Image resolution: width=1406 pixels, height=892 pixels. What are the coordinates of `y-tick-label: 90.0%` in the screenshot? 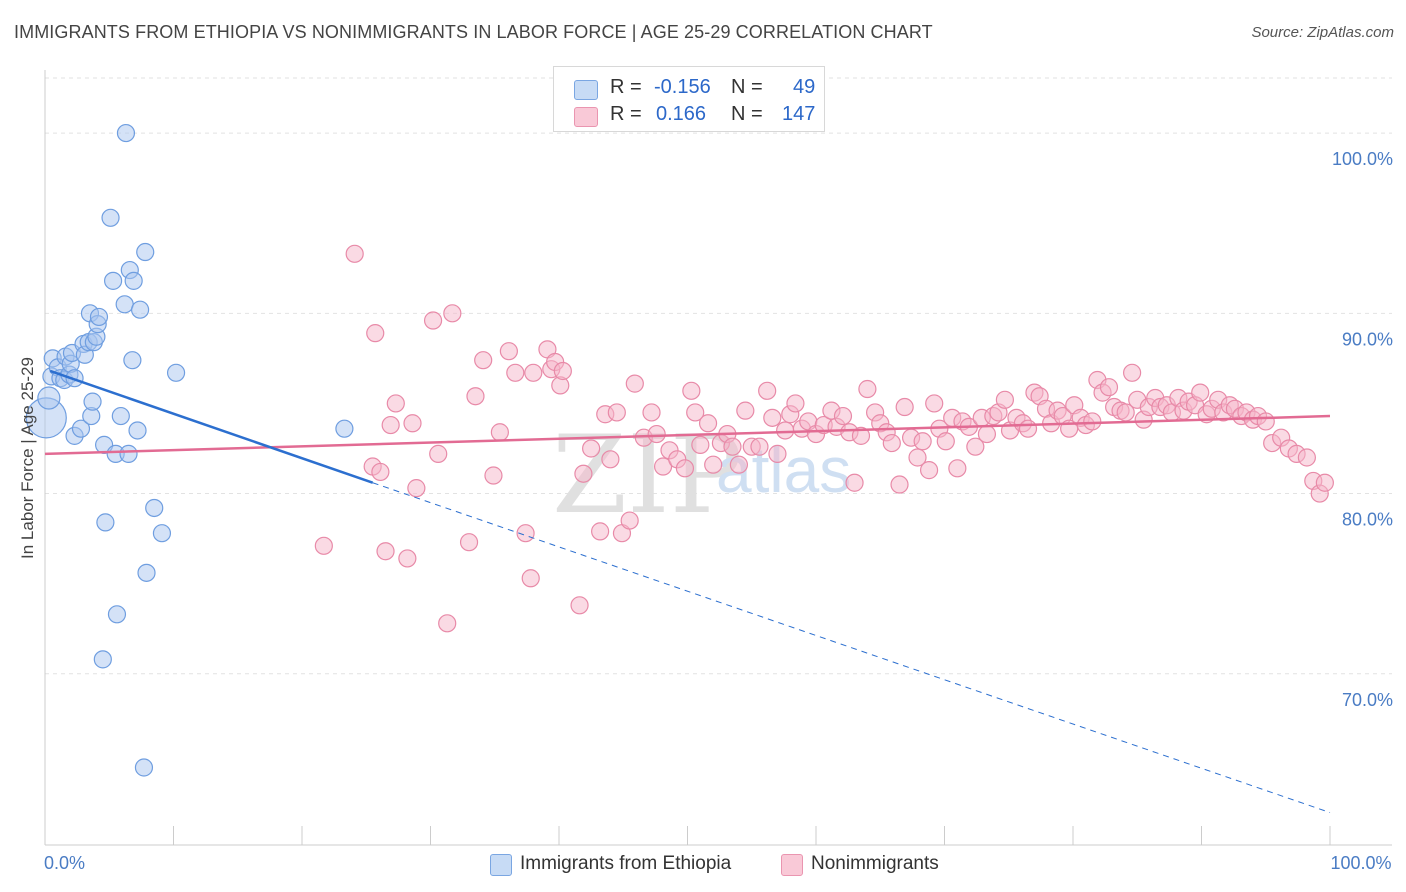 It's located at (1367, 339).